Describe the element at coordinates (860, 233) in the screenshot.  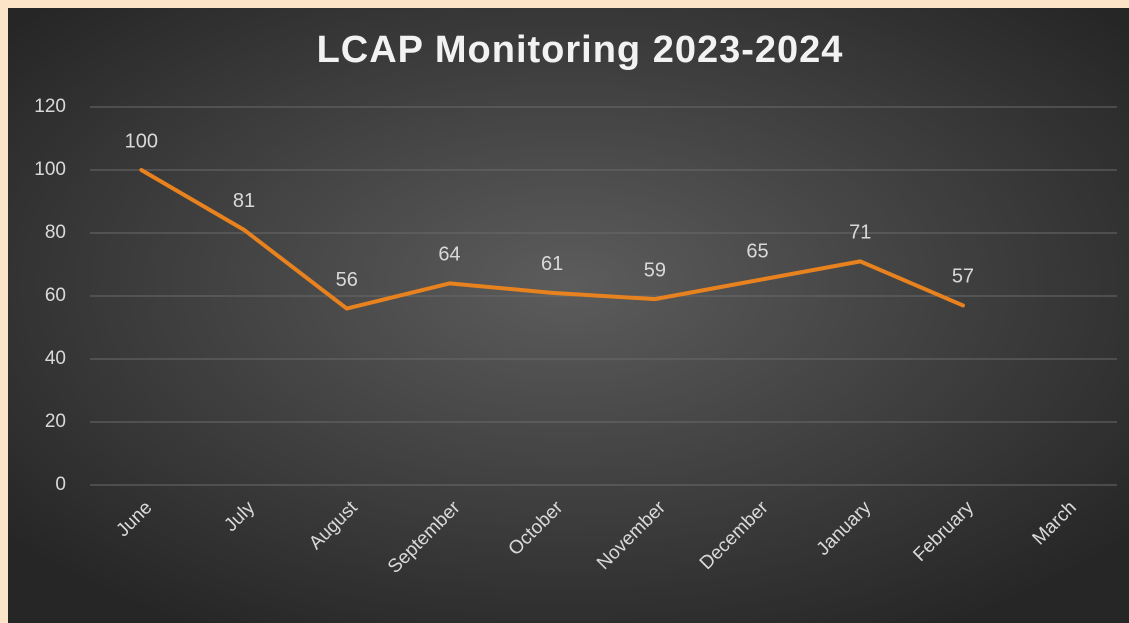
I see `data-label: 71` at that location.